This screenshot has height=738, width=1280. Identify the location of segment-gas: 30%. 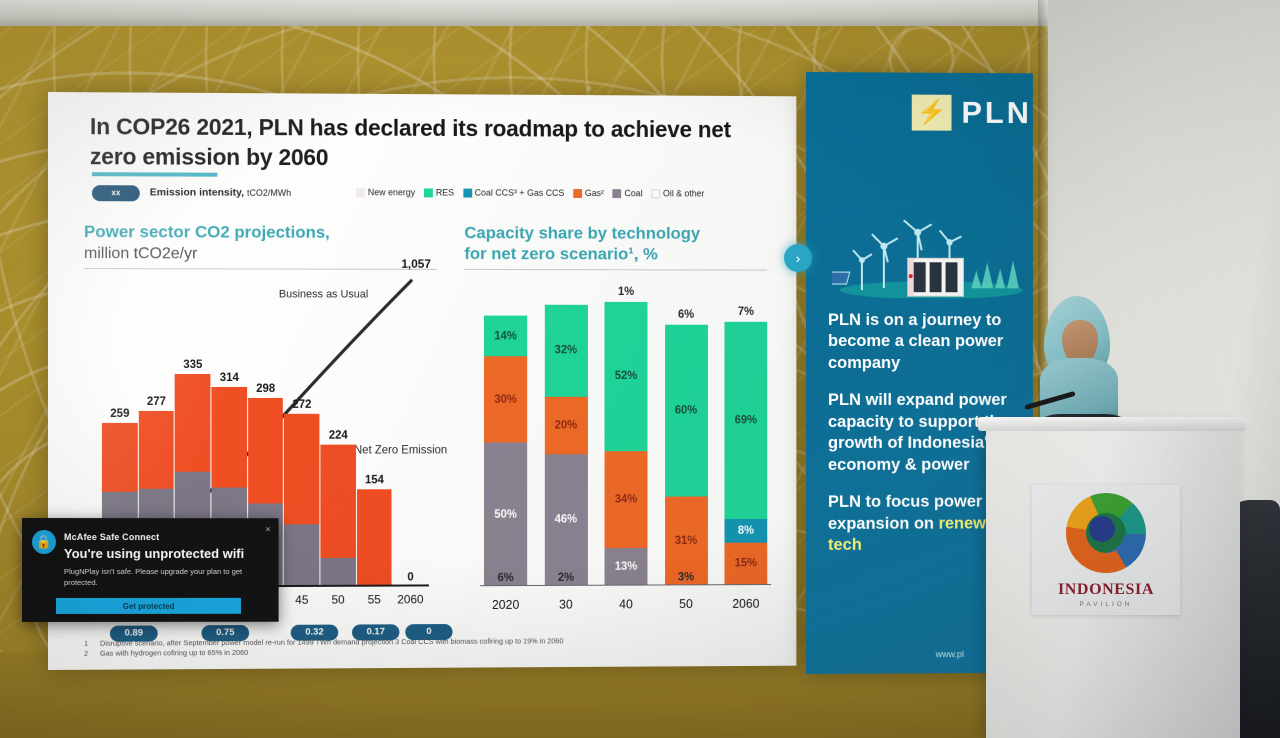
(506, 399).